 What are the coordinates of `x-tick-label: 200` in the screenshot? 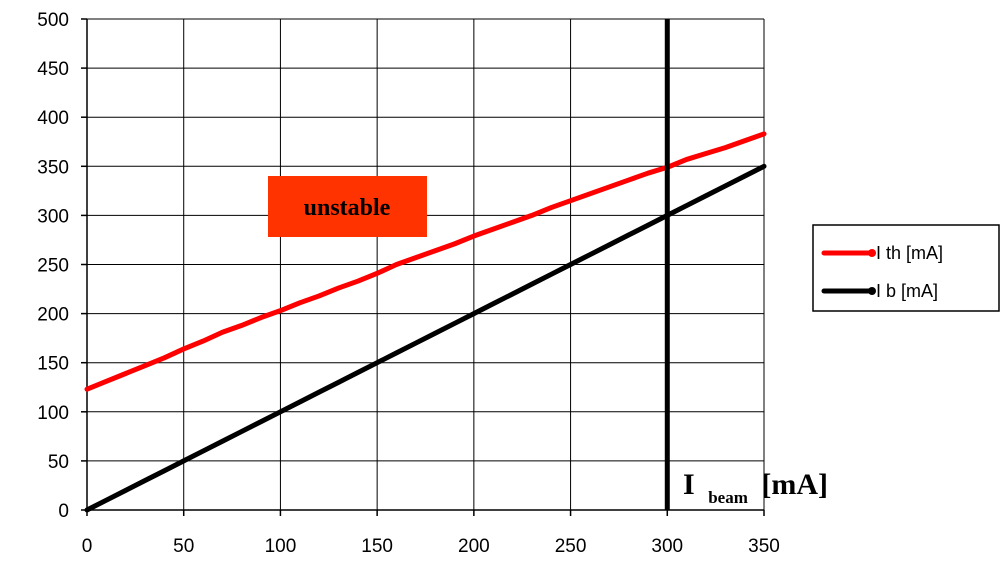 It's located at (474, 546).